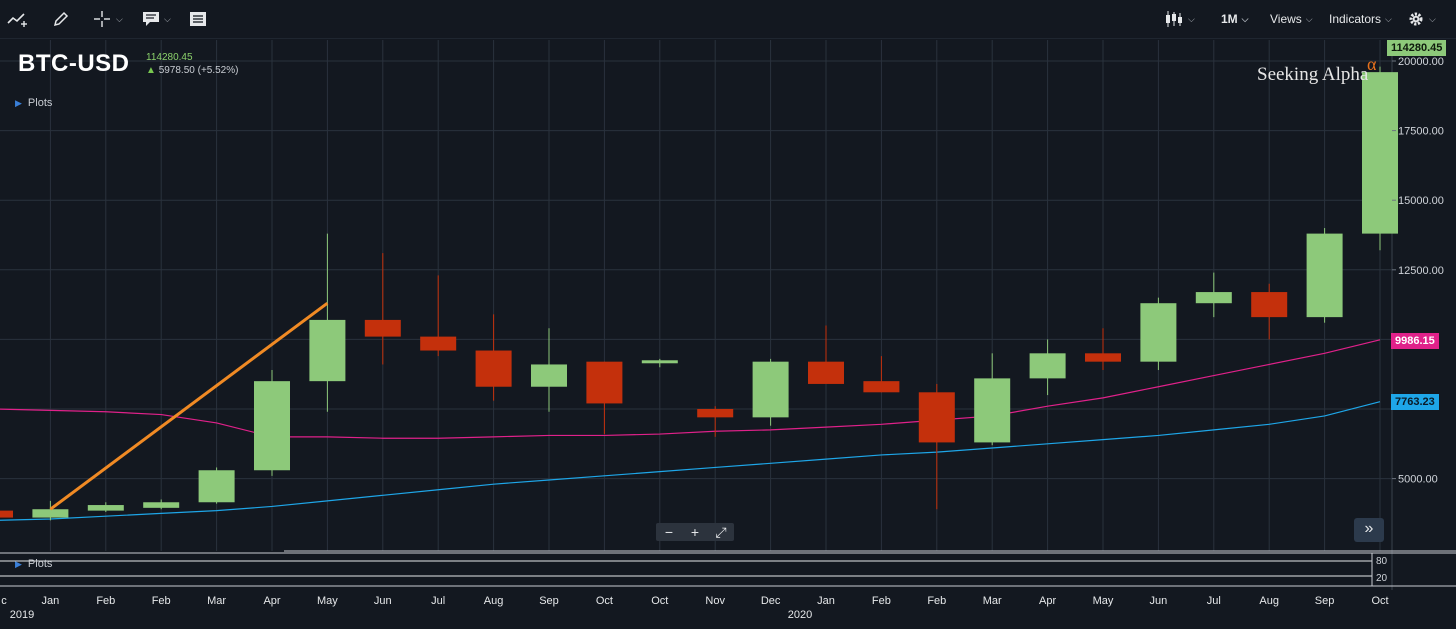 The height and width of the screenshot is (629, 1456). I want to click on x-axis-year-label: 2020, so click(800, 615).